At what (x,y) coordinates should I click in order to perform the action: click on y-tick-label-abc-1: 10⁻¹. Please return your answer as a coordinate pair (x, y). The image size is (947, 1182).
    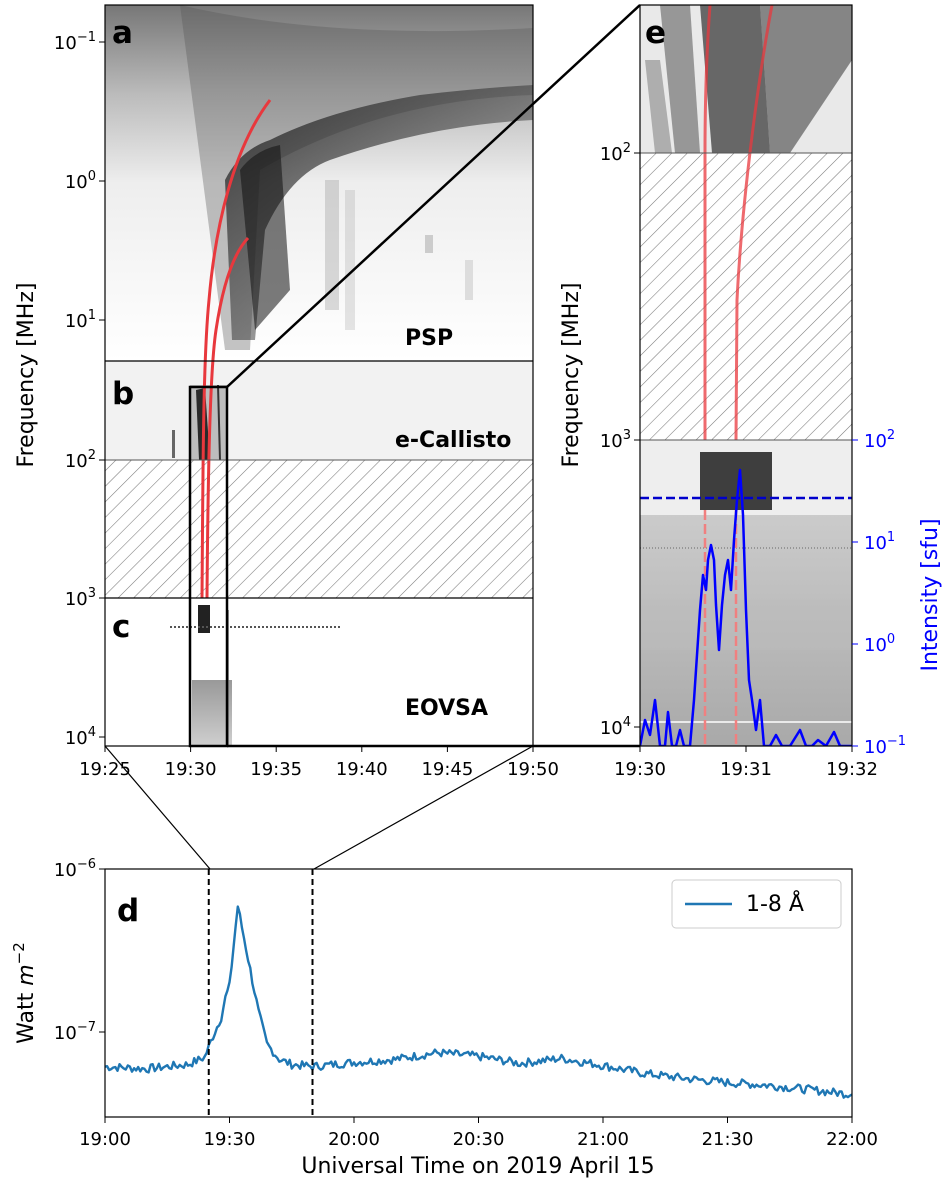
    Looking at the image, I should click on (75, 42).